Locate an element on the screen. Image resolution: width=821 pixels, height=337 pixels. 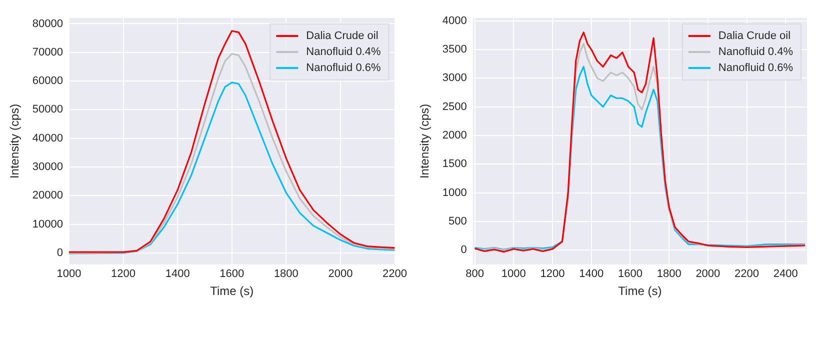
y-tick-label: 3500 is located at coordinates (454, 50).